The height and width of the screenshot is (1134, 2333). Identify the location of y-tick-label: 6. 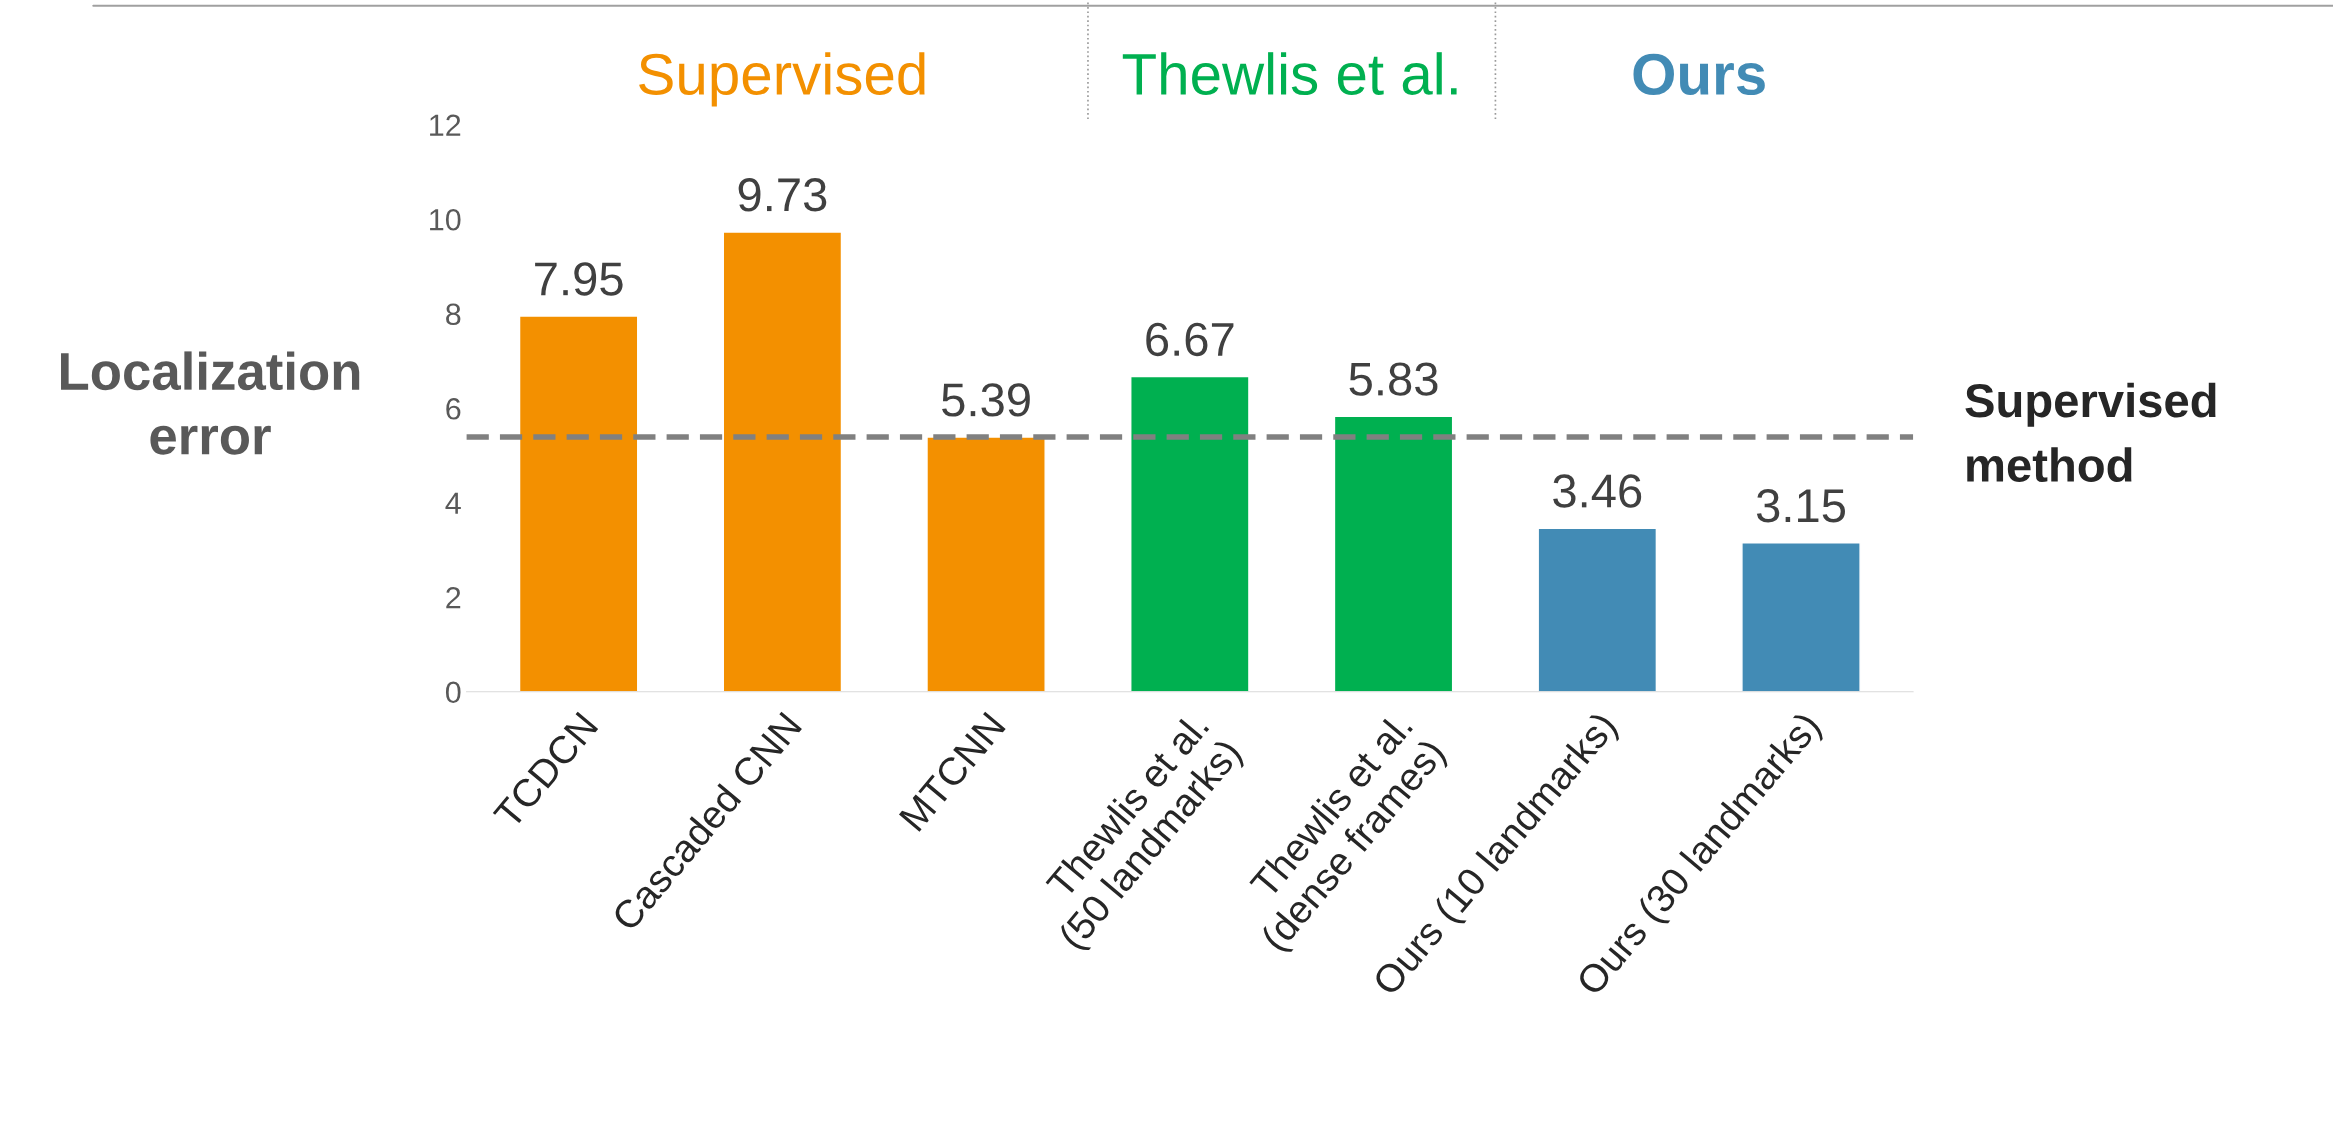
(453, 408).